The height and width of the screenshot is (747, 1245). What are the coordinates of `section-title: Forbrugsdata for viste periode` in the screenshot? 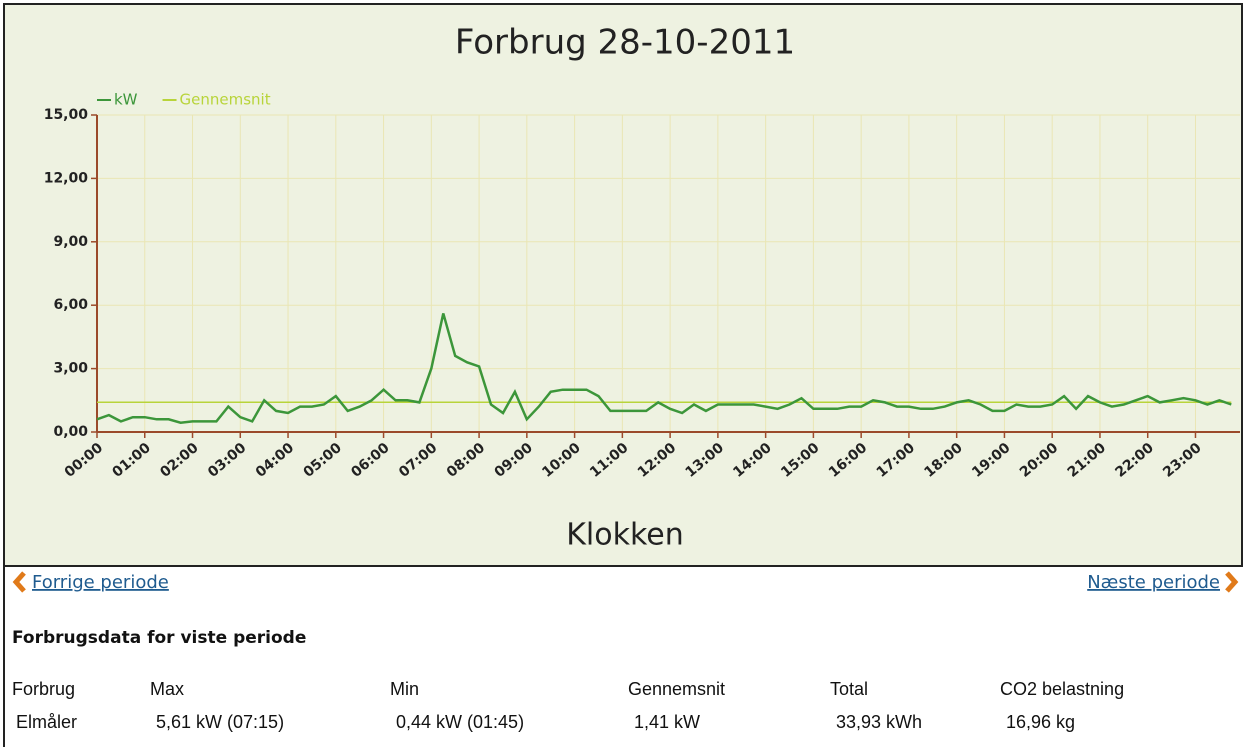 It's located at (159, 638).